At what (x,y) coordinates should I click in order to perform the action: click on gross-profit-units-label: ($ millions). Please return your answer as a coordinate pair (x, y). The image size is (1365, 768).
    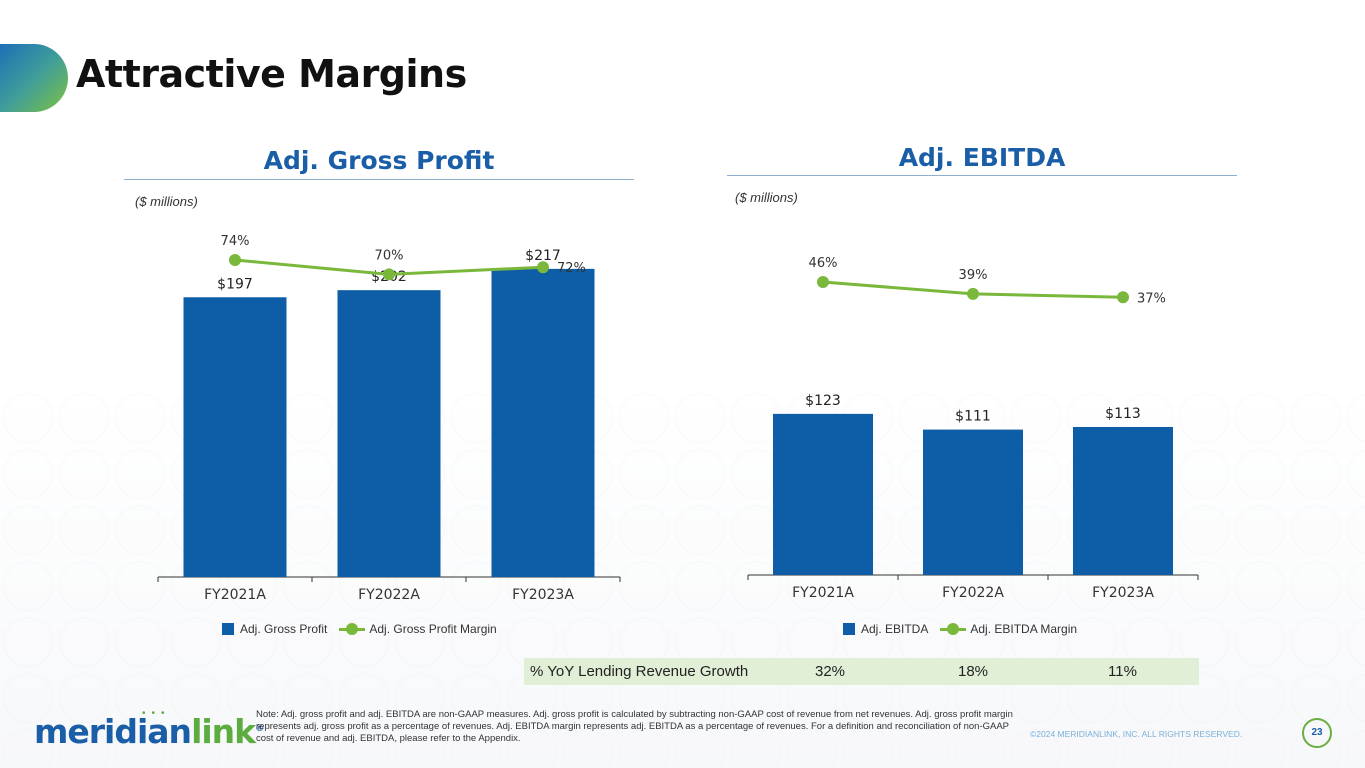
    Looking at the image, I should click on (166, 201).